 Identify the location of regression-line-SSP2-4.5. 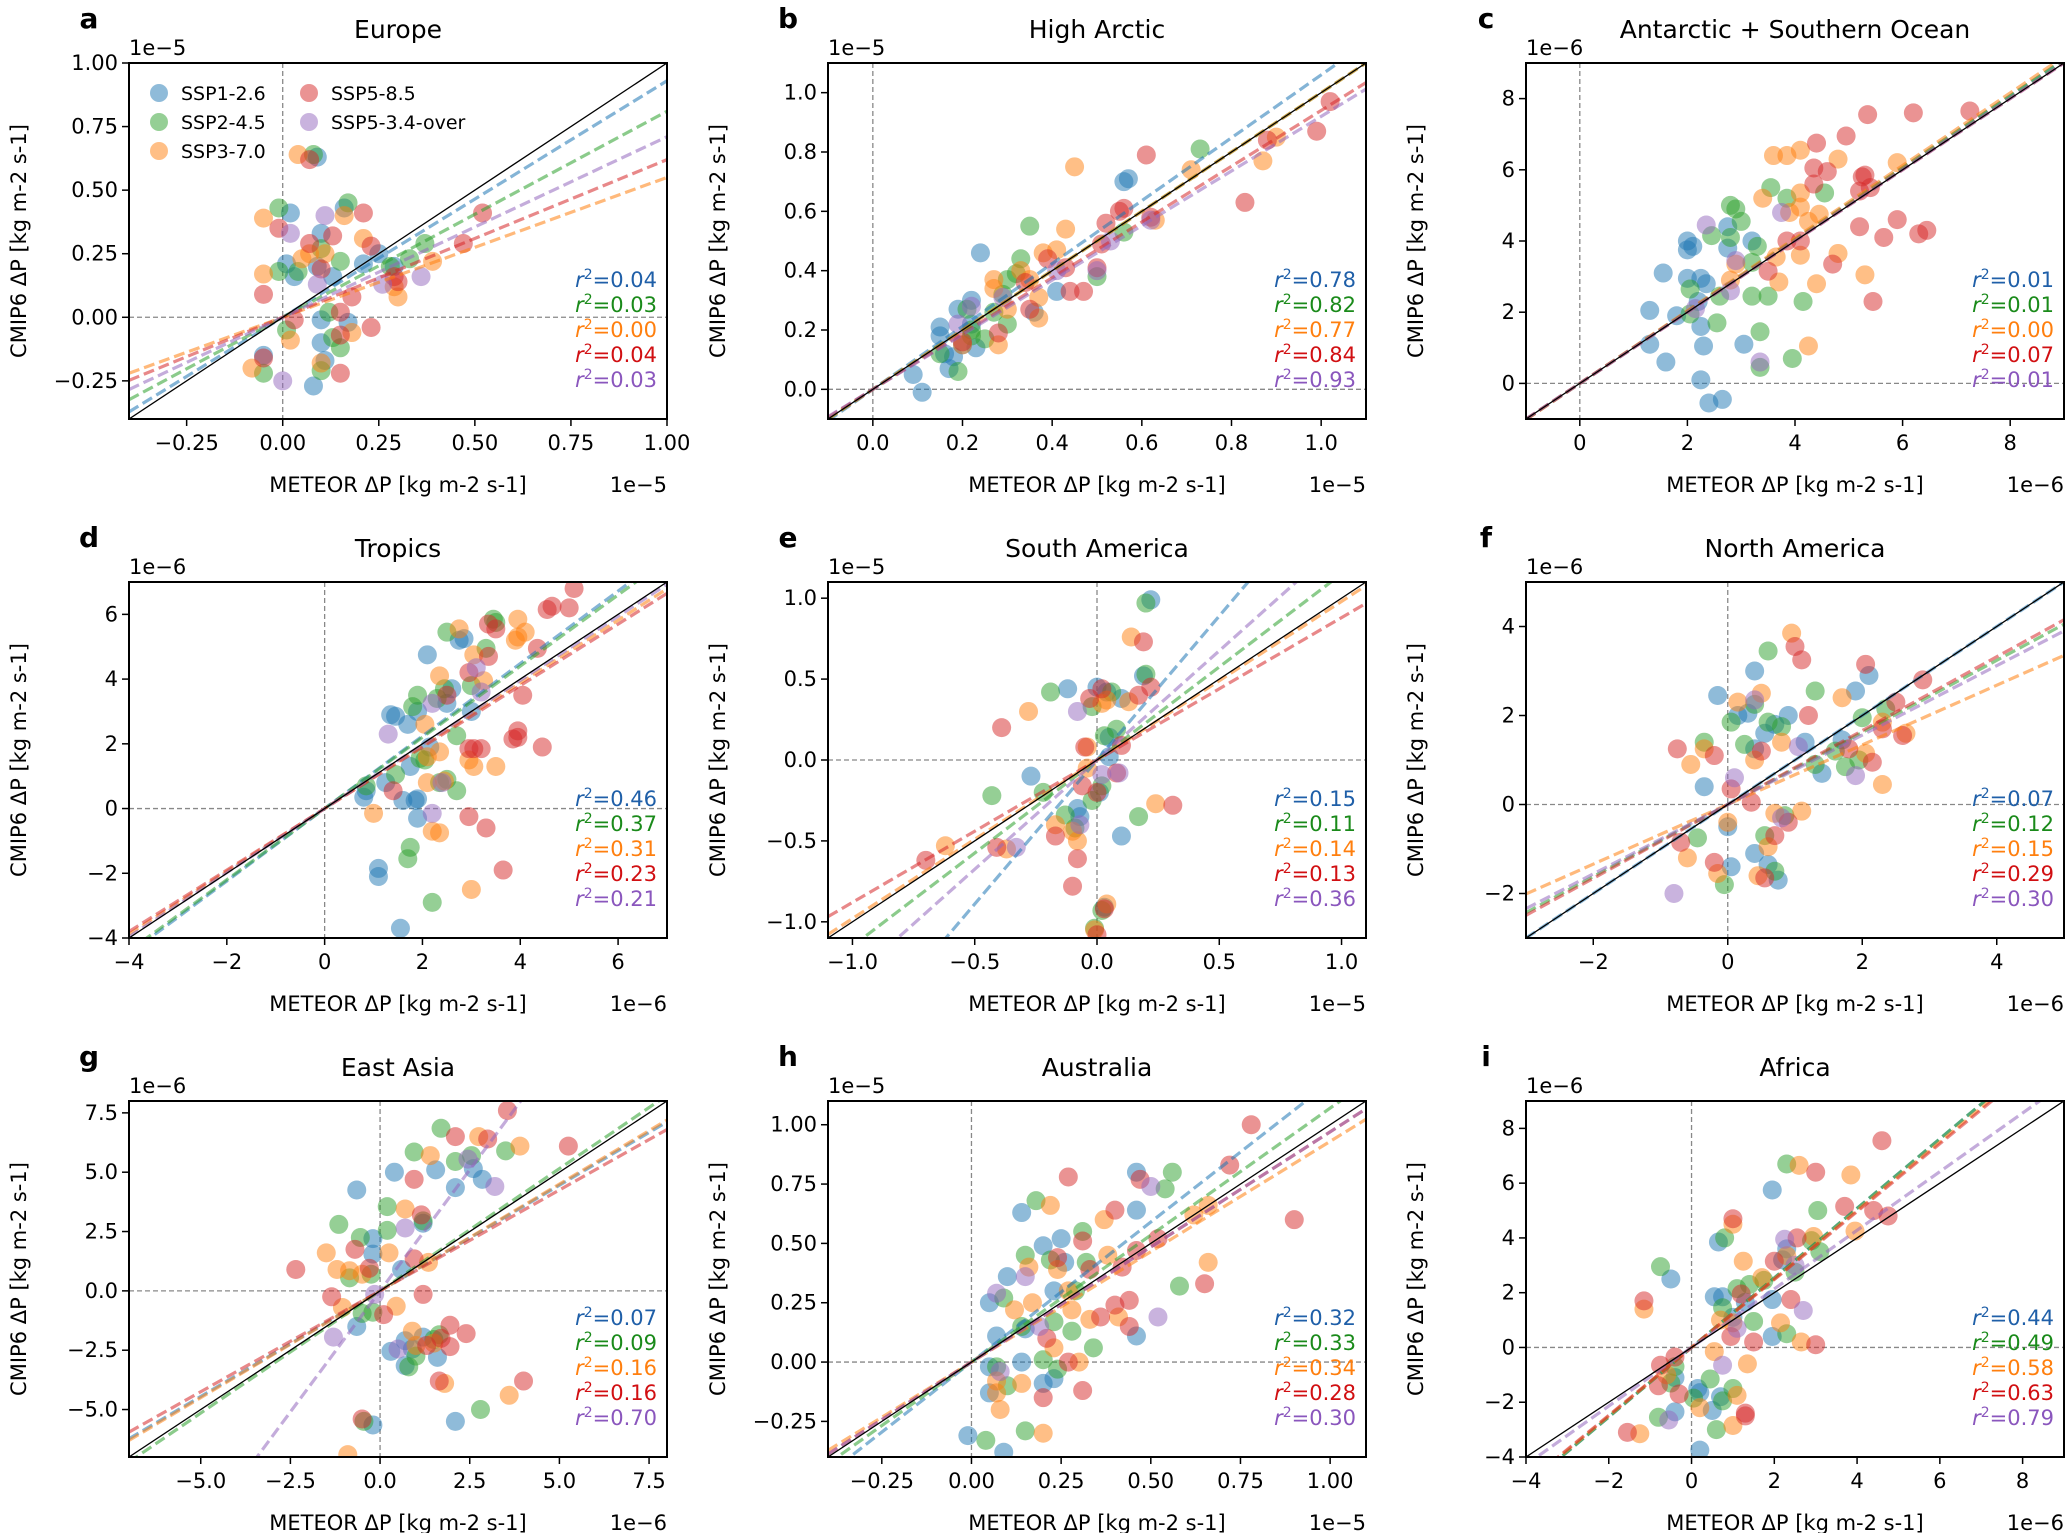
(391, 760).